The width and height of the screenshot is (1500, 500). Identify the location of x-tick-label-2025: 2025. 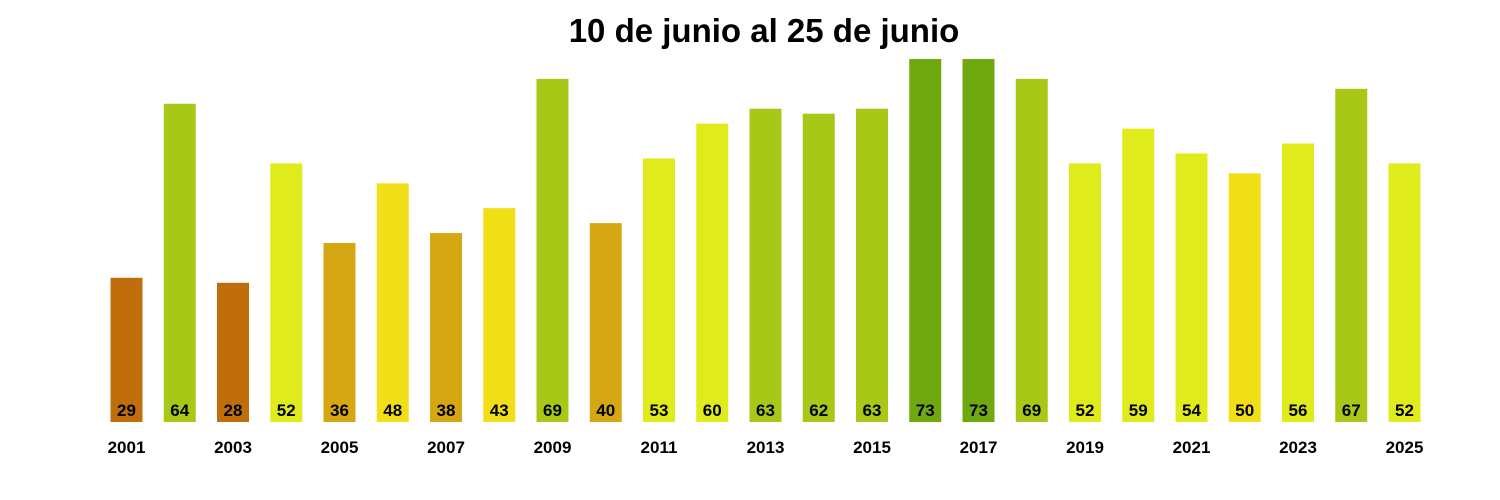
(1405, 447).